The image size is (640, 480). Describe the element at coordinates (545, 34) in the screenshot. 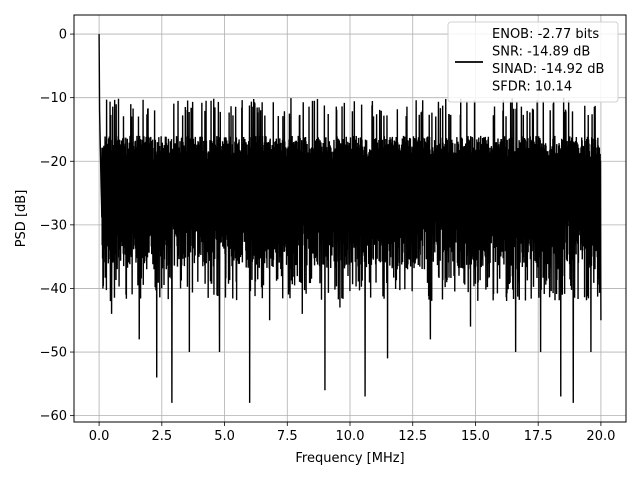

I see `legend-entry: ENOB: -2.77 bits` at that location.